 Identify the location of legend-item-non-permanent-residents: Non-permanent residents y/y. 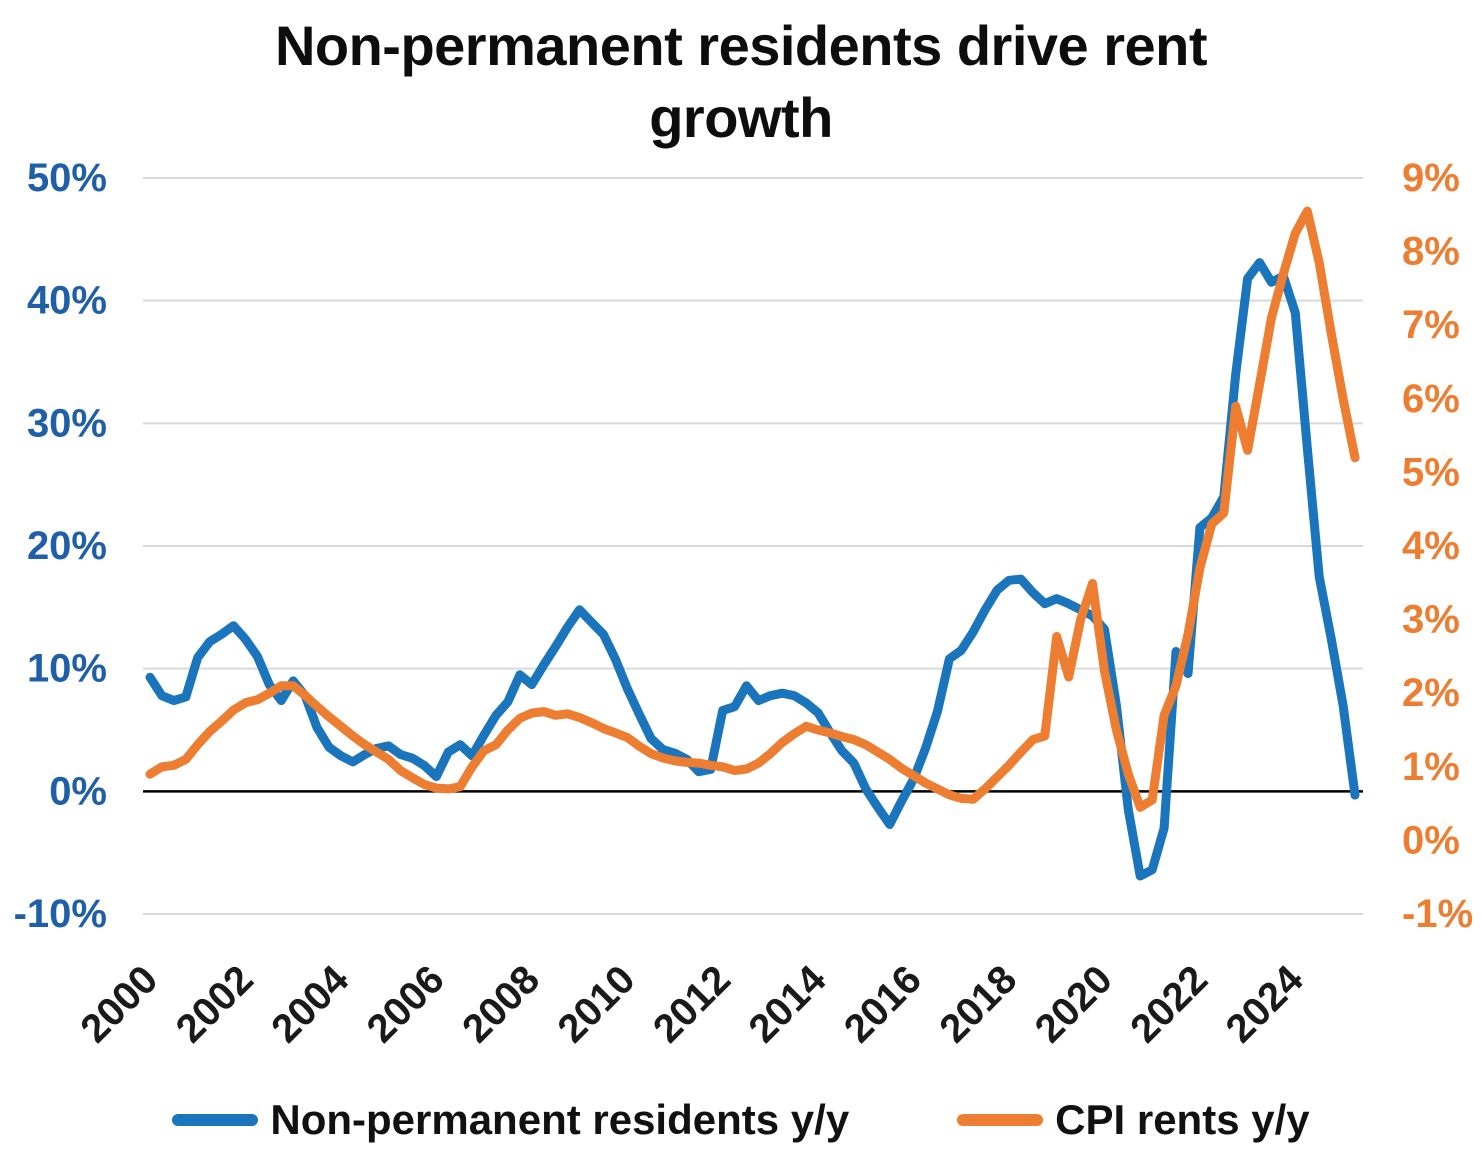
(510, 1120).